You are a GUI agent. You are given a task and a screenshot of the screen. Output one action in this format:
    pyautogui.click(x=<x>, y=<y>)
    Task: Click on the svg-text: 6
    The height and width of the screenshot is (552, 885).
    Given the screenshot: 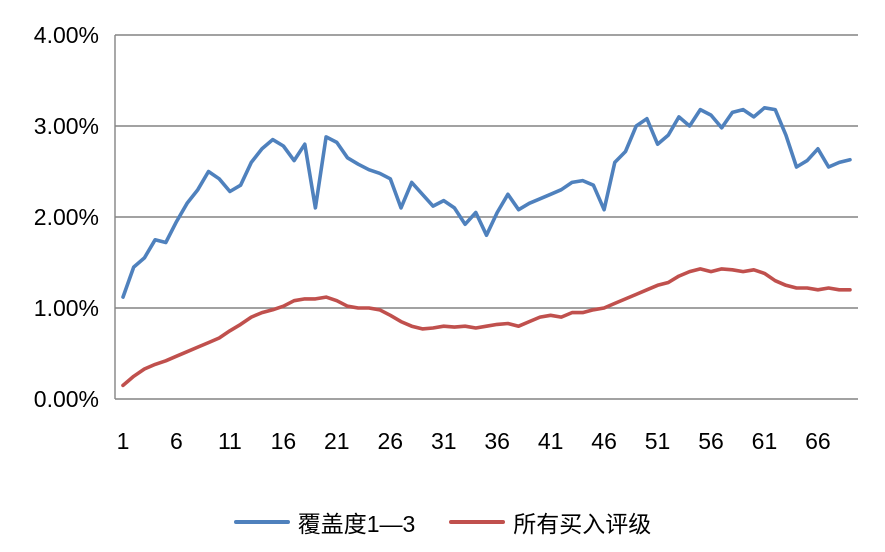 What is the action you would take?
    pyautogui.click(x=176, y=441)
    